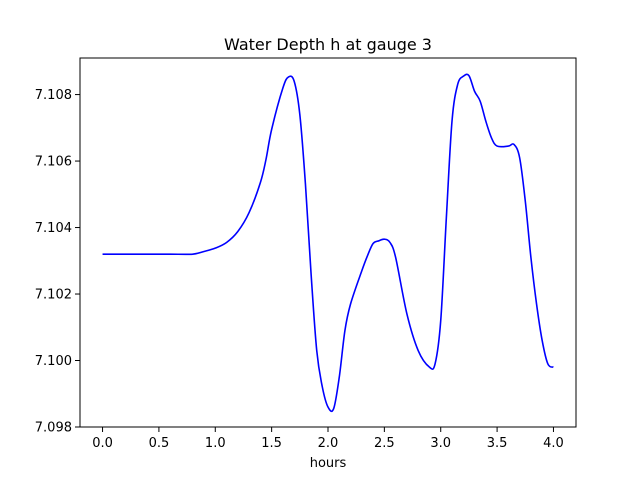 The image size is (640, 480). Describe the element at coordinates (102, 443) in the screenshot. I see `x-tick-label: 0.0` at that location.